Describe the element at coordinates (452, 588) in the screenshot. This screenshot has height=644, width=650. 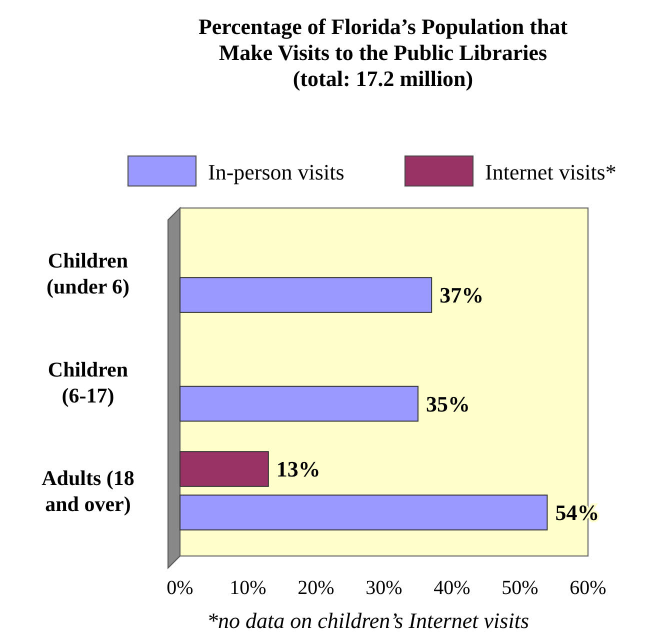
I see `x-tick-label: 40%` at that location.